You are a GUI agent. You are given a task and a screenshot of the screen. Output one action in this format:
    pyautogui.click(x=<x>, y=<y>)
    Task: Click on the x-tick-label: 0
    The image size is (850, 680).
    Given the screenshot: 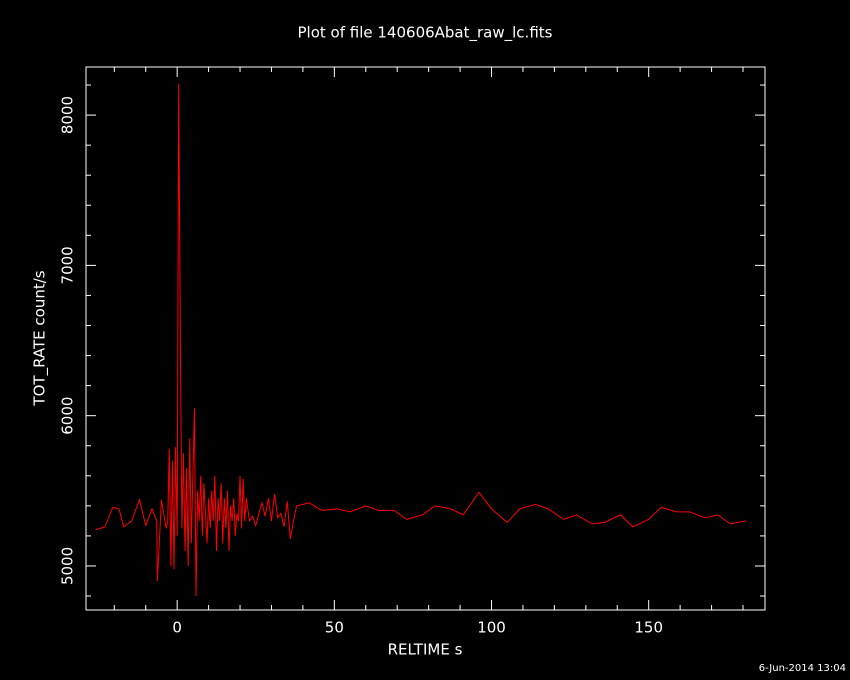 What is the action you would take?
    pyautogui.click(x=177, y=628)
    